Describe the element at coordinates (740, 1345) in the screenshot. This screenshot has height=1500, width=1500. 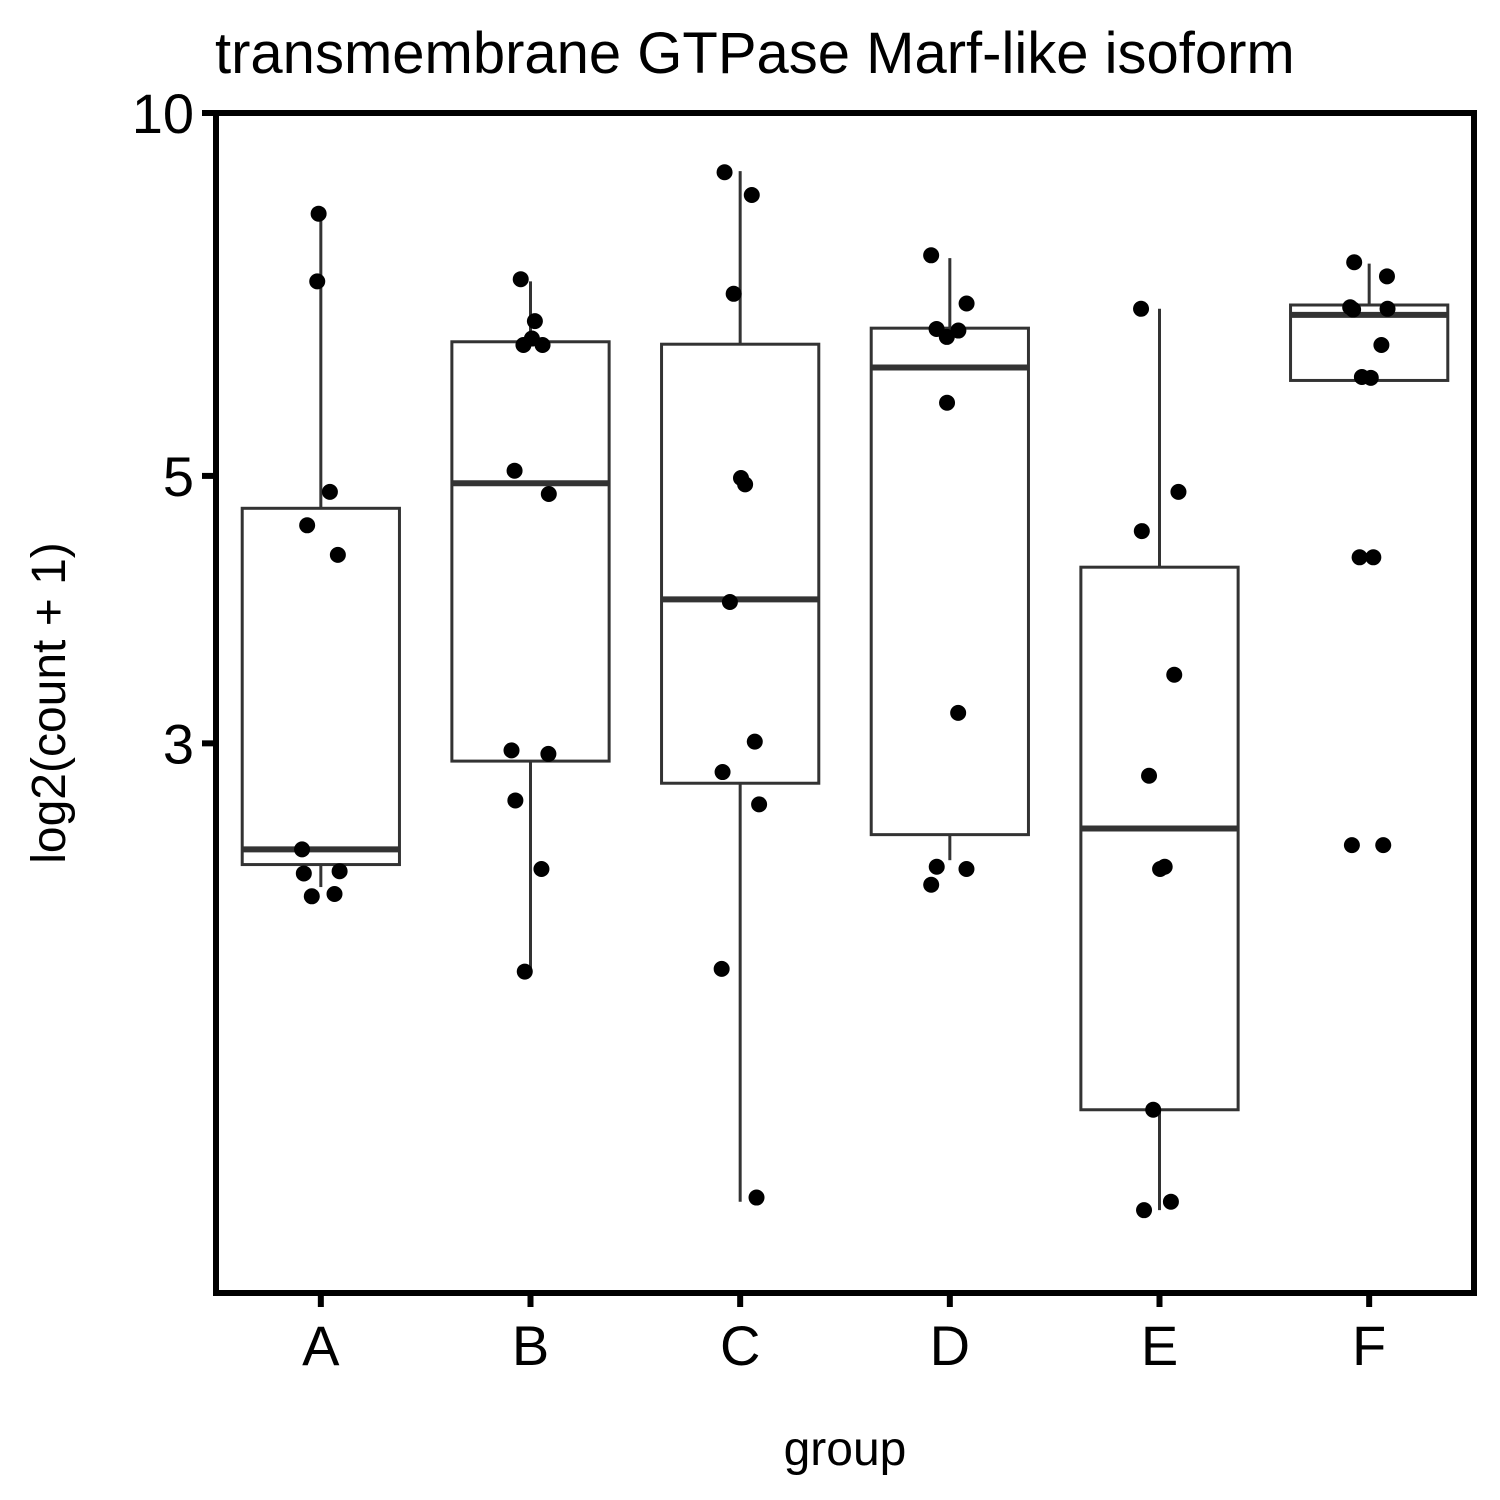
I see `x-tick-label: C` at that location.